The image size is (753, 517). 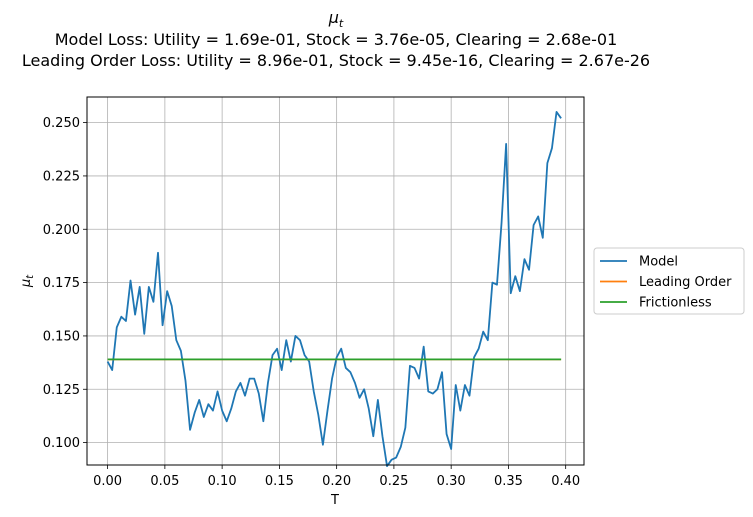 I want to click on ylabel-mu: μ, so click(x=26, y=283).